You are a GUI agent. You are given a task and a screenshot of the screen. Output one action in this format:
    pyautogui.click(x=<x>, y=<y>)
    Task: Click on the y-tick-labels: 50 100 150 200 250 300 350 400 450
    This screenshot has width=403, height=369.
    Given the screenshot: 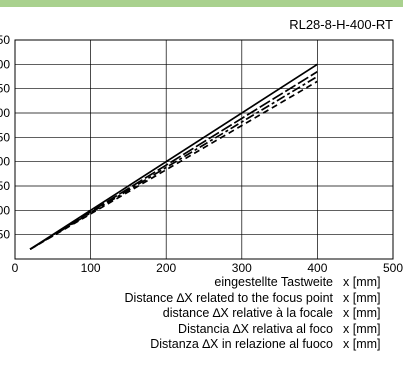 What is the action you would take?
    pyautogui.click(x=5, y=137)
    